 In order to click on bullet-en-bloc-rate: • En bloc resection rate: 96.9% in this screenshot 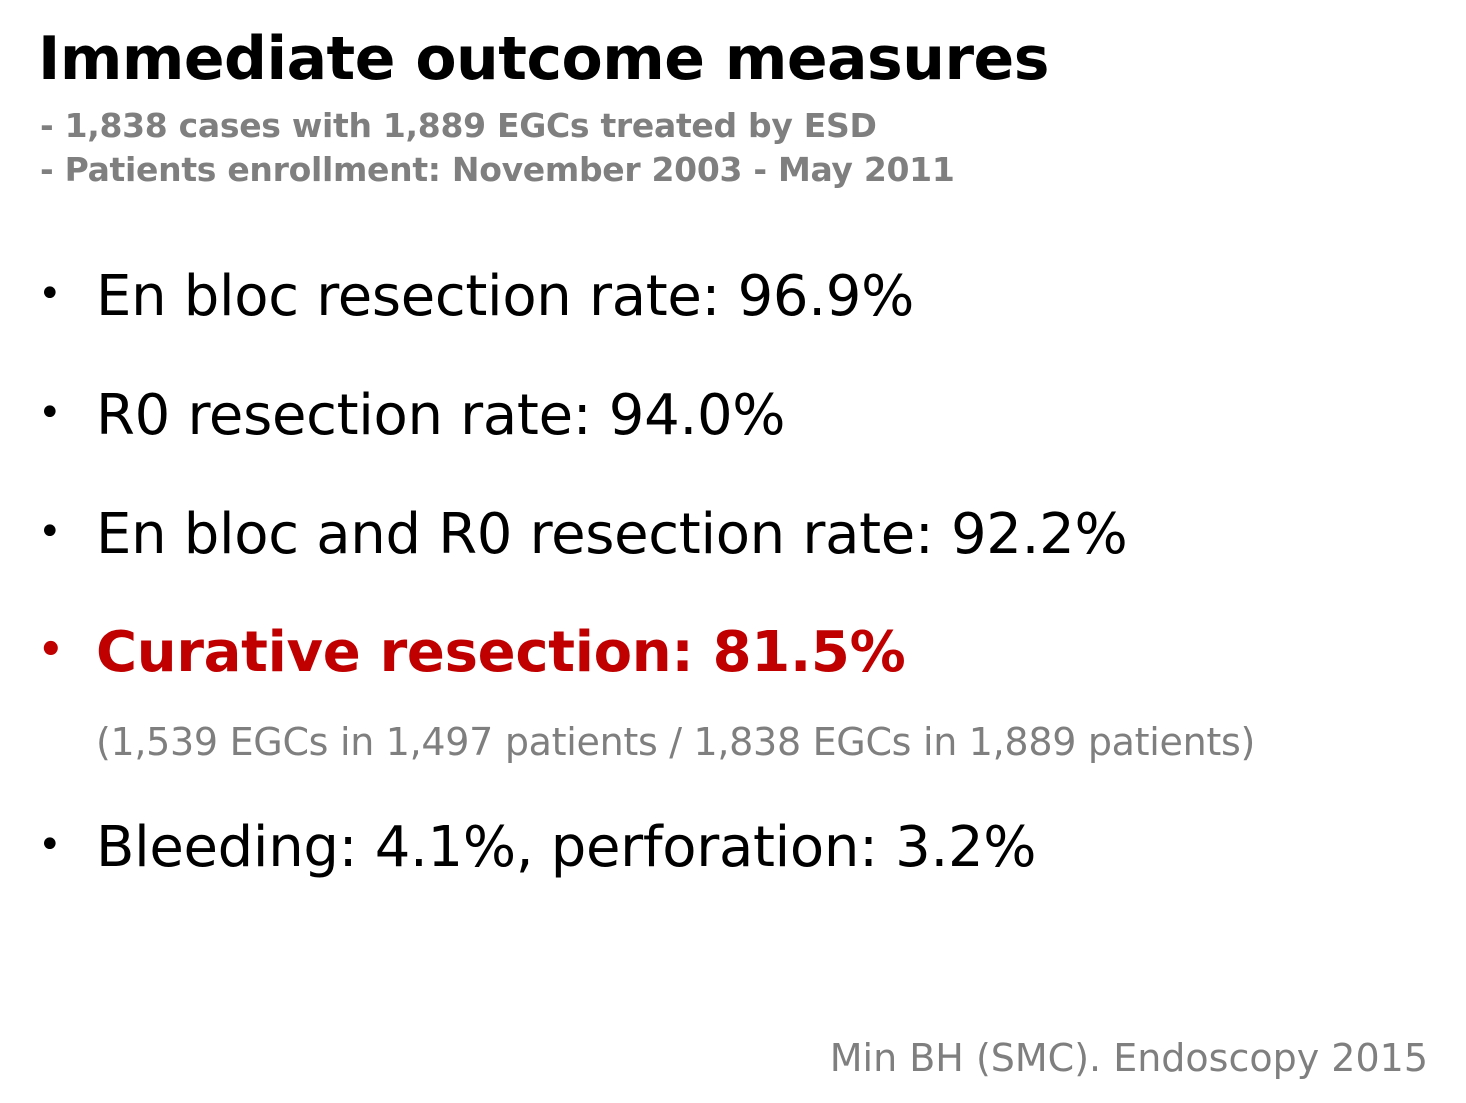, I will do `click(476, 296)`.